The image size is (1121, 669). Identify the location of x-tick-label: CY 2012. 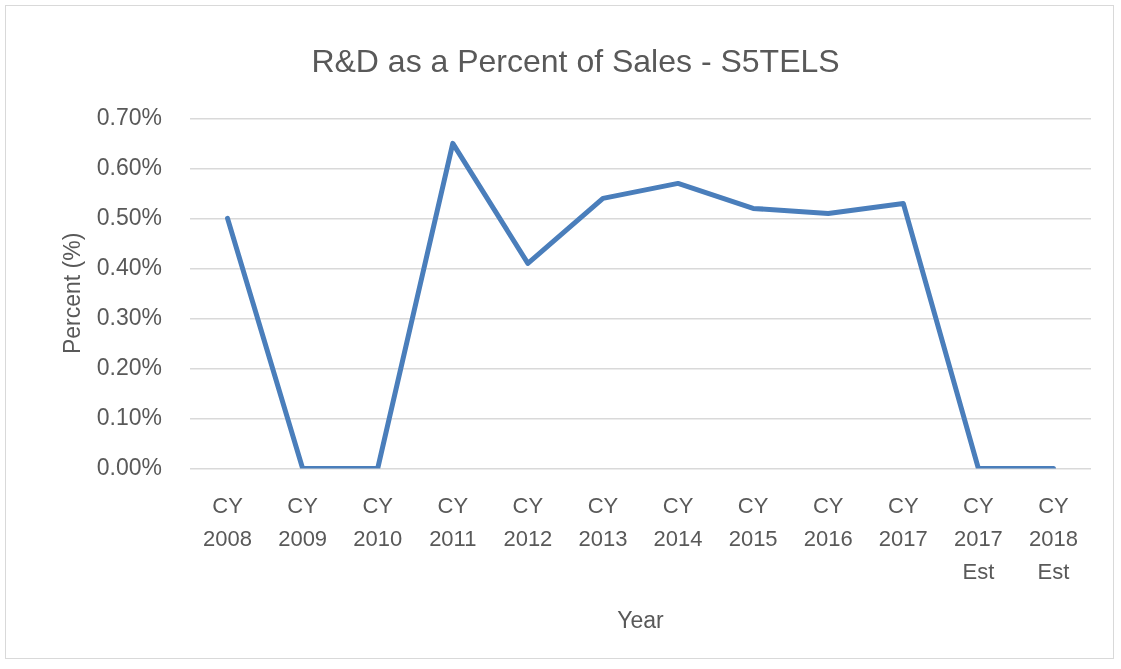
(528, 521).